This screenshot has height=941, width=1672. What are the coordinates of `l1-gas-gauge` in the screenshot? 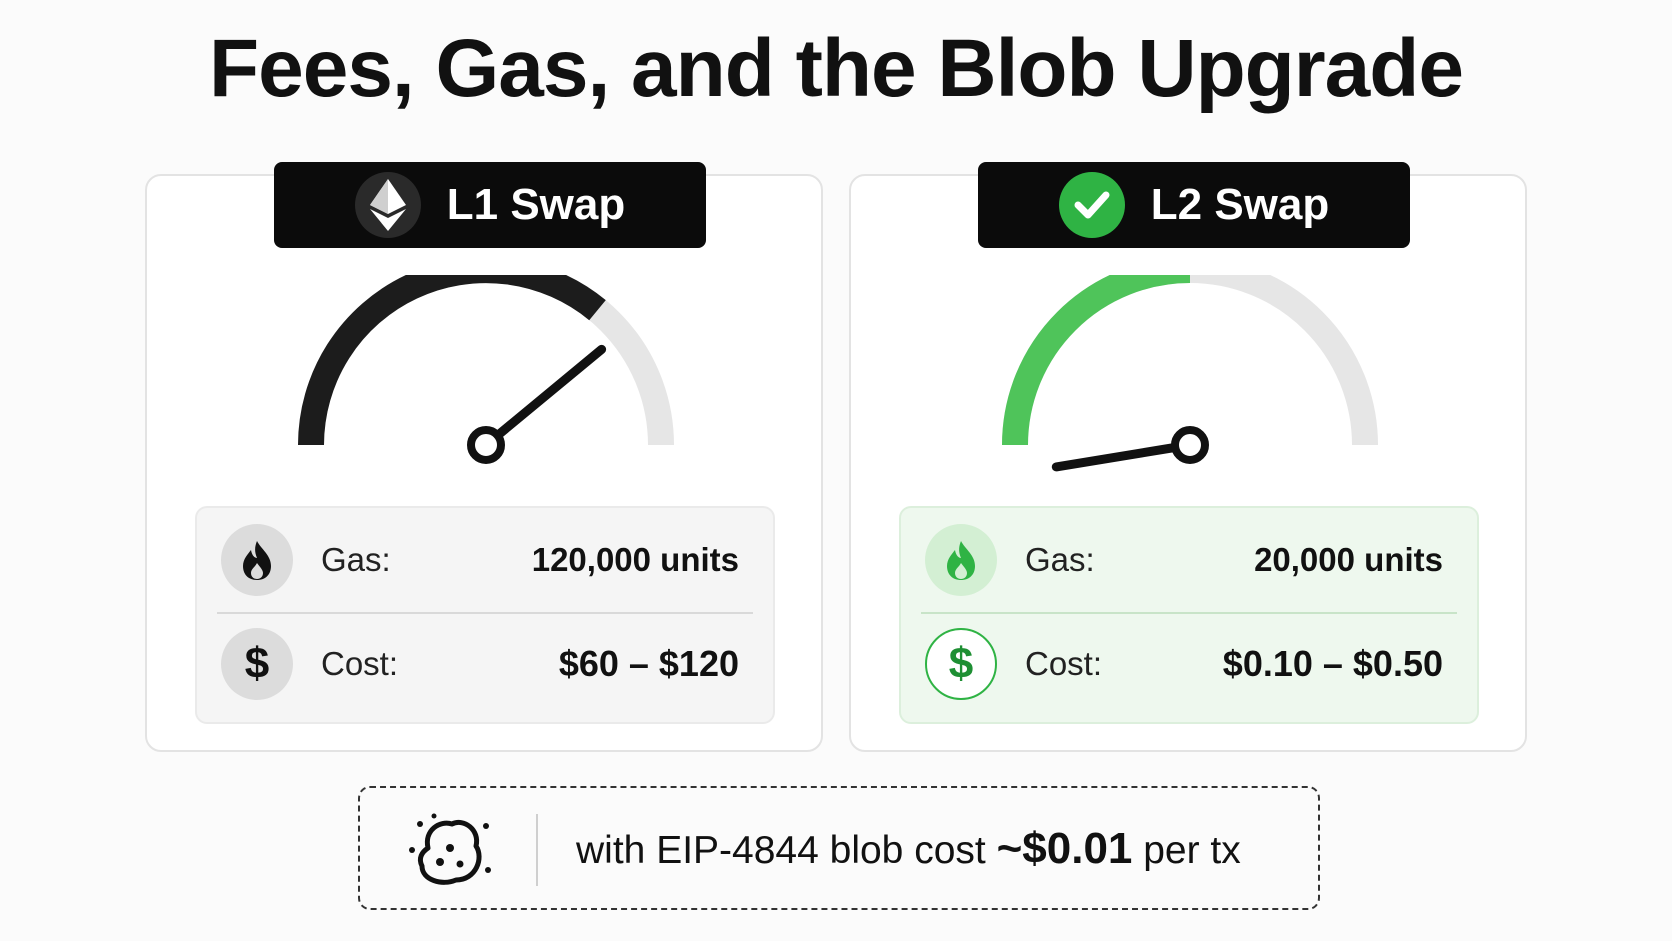 It's located at (486, 369).